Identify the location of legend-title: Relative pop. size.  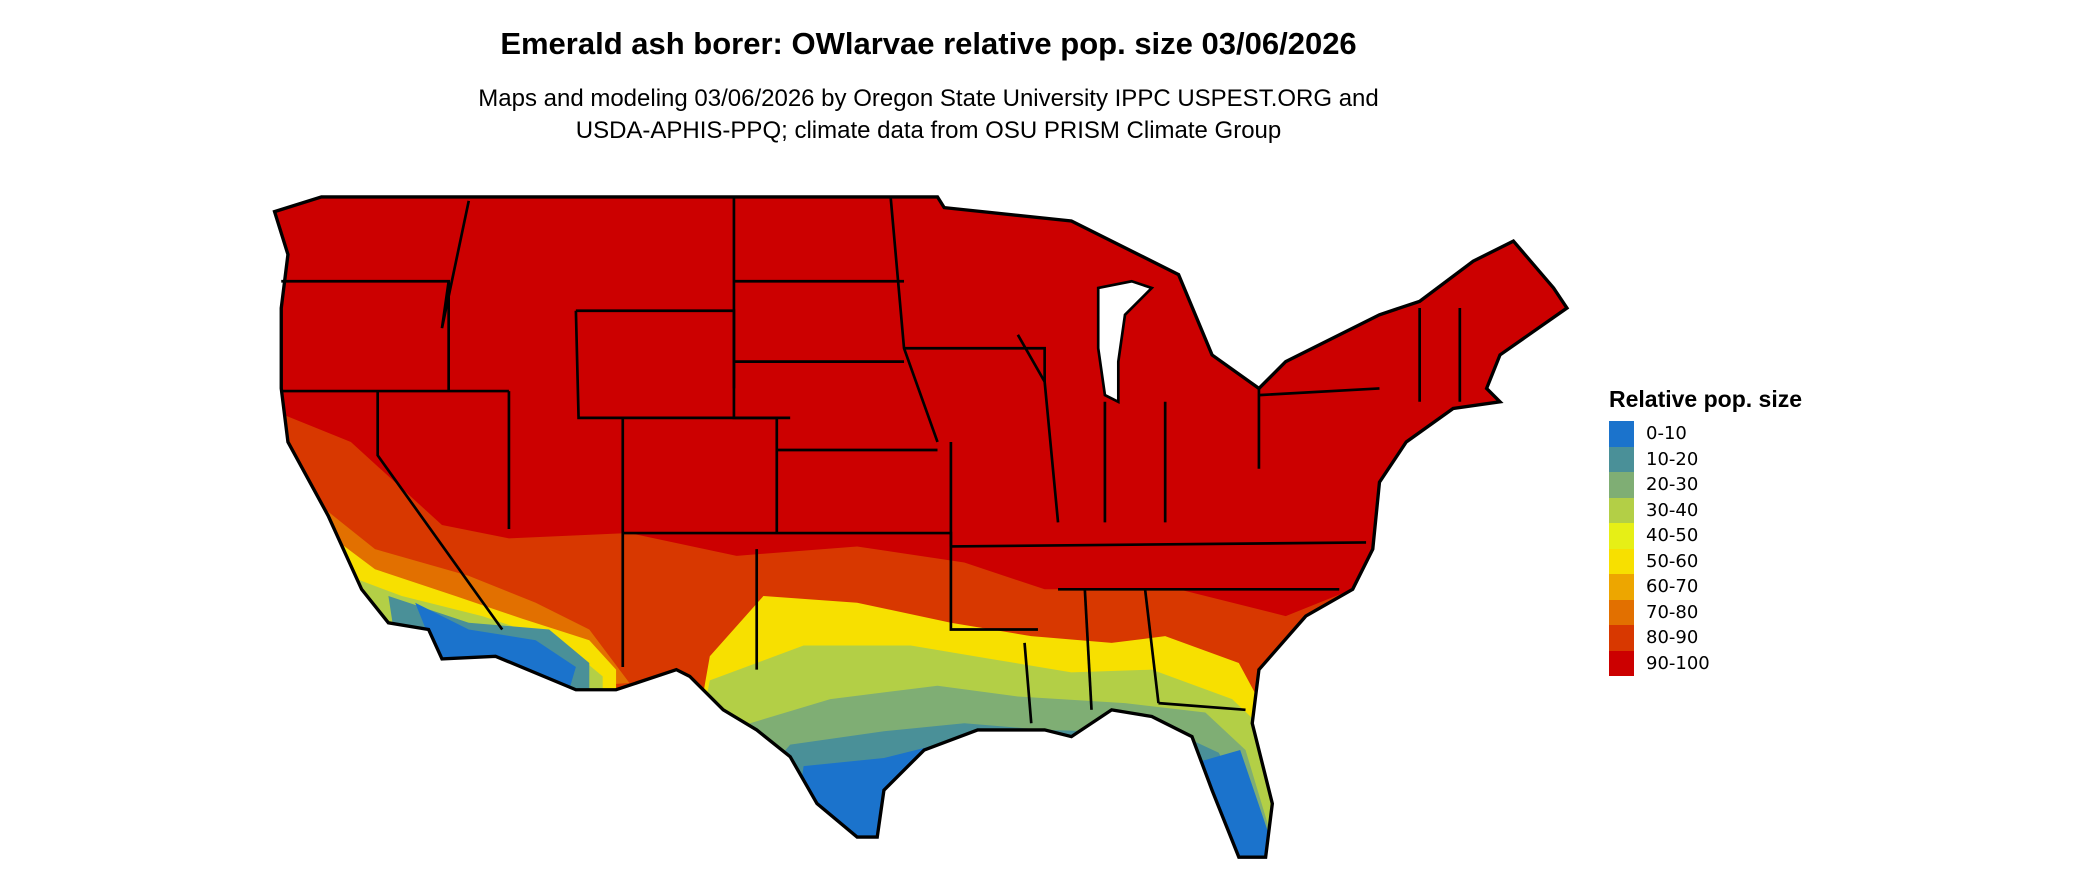
(1706, 399).